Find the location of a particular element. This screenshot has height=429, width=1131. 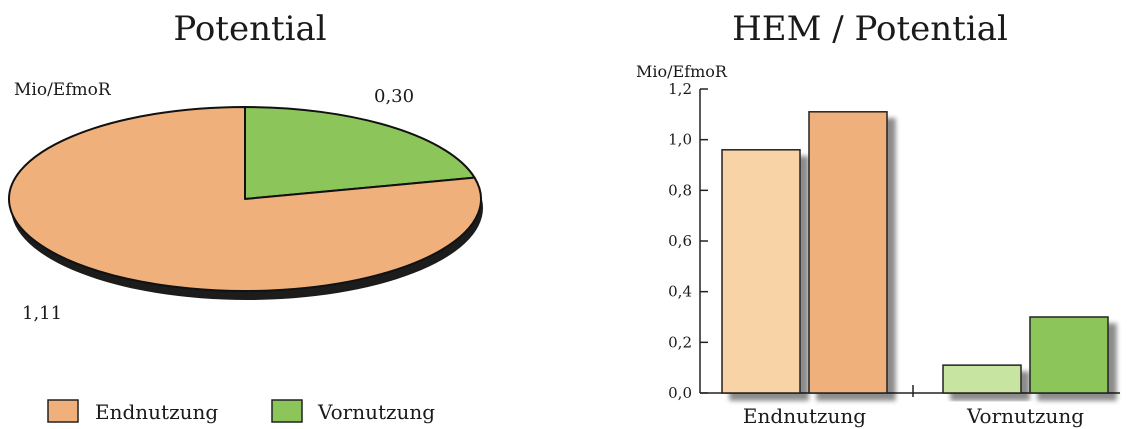

bar-category-labels: Endnutzung Vornutzung is located at coordinates (913, 416).